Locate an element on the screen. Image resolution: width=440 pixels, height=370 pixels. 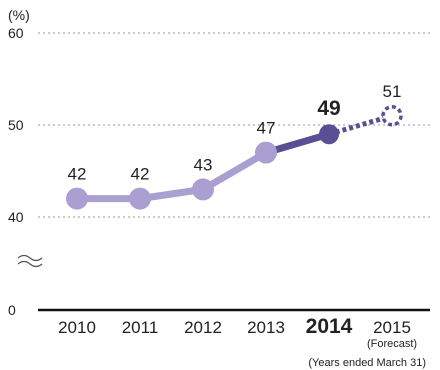
x-tick-label: 2011 is located at coordinates (140, 327).